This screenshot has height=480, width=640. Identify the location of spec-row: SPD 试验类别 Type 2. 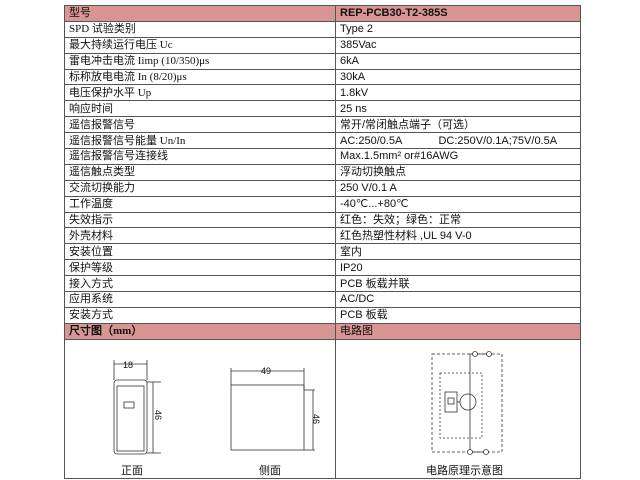
(322, 29).